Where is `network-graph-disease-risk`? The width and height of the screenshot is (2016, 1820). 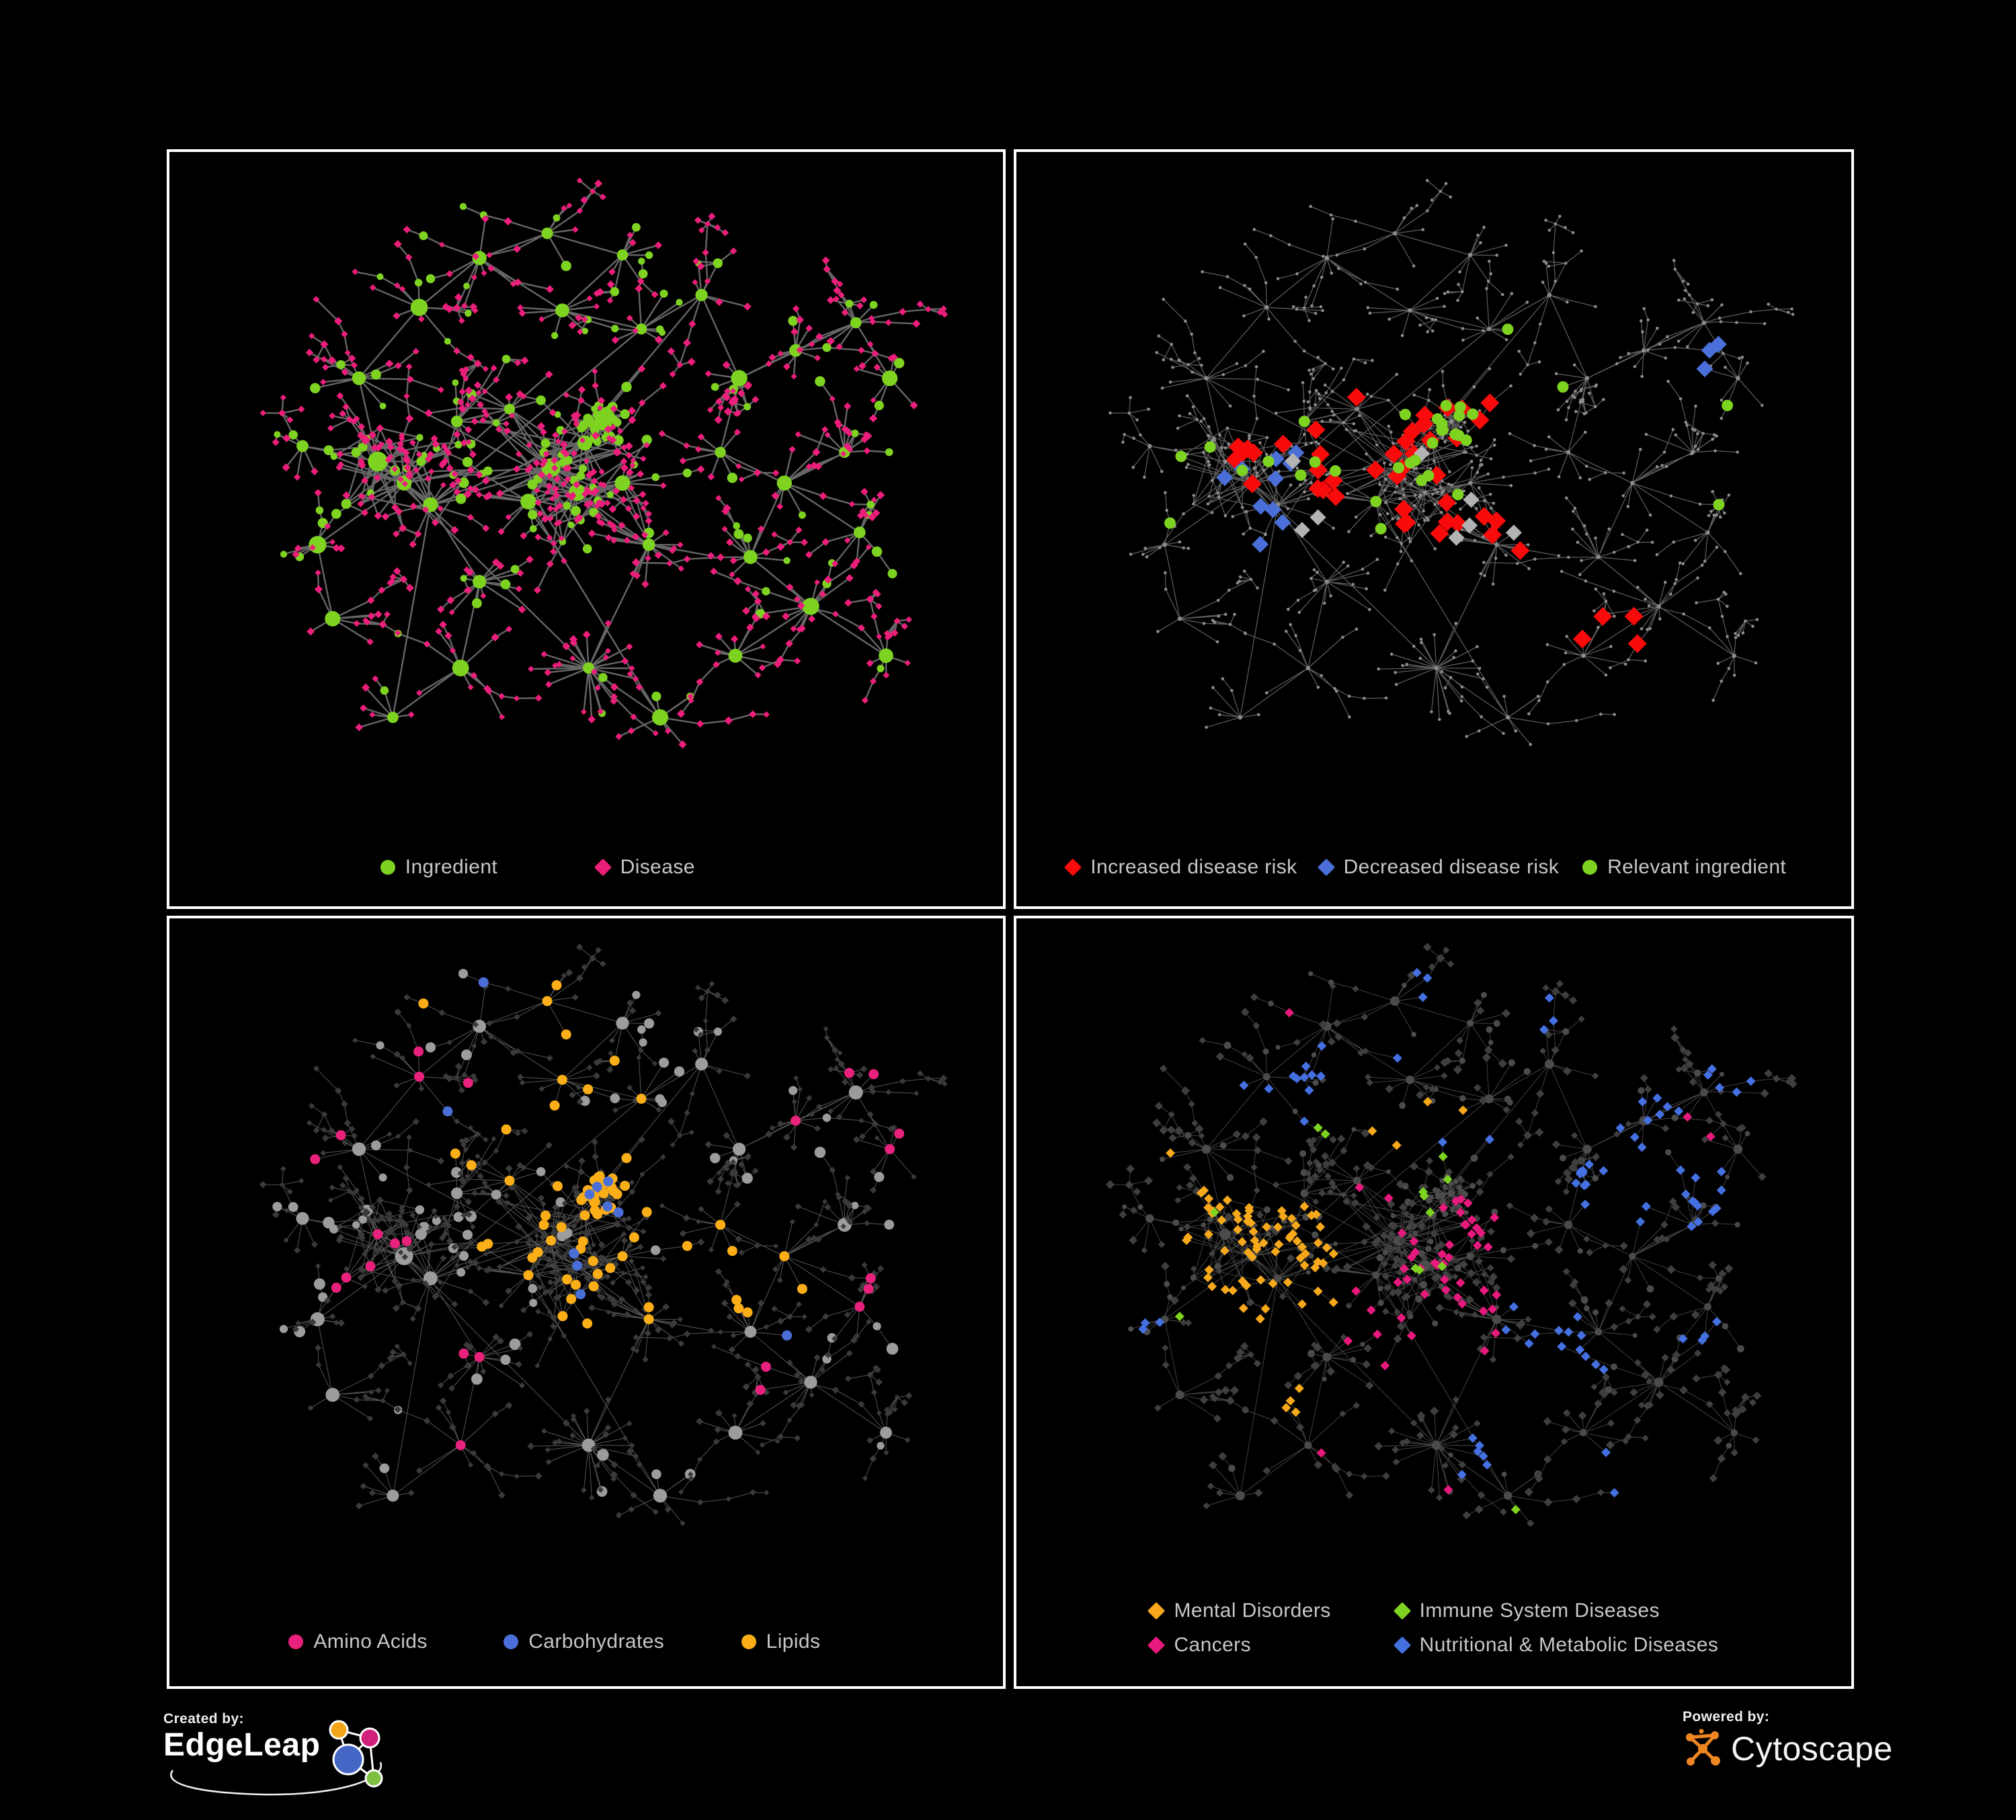
network-graph-disease-risk is located at coordinates (1451, 462).